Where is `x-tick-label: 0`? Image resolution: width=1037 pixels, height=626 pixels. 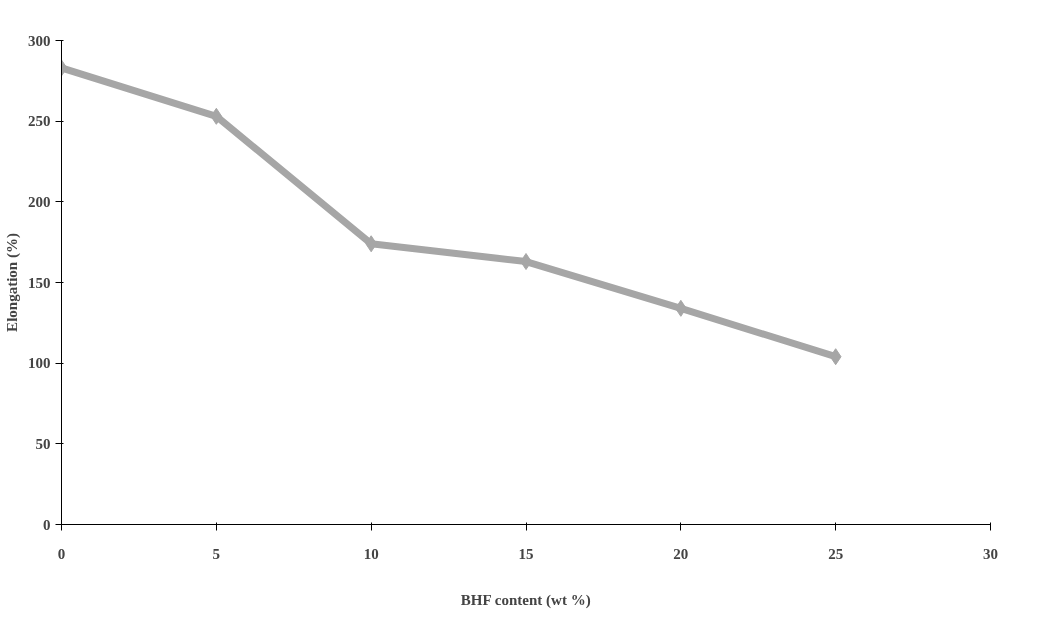 x-tick-label: 0 is located at coordinates (61, 553).